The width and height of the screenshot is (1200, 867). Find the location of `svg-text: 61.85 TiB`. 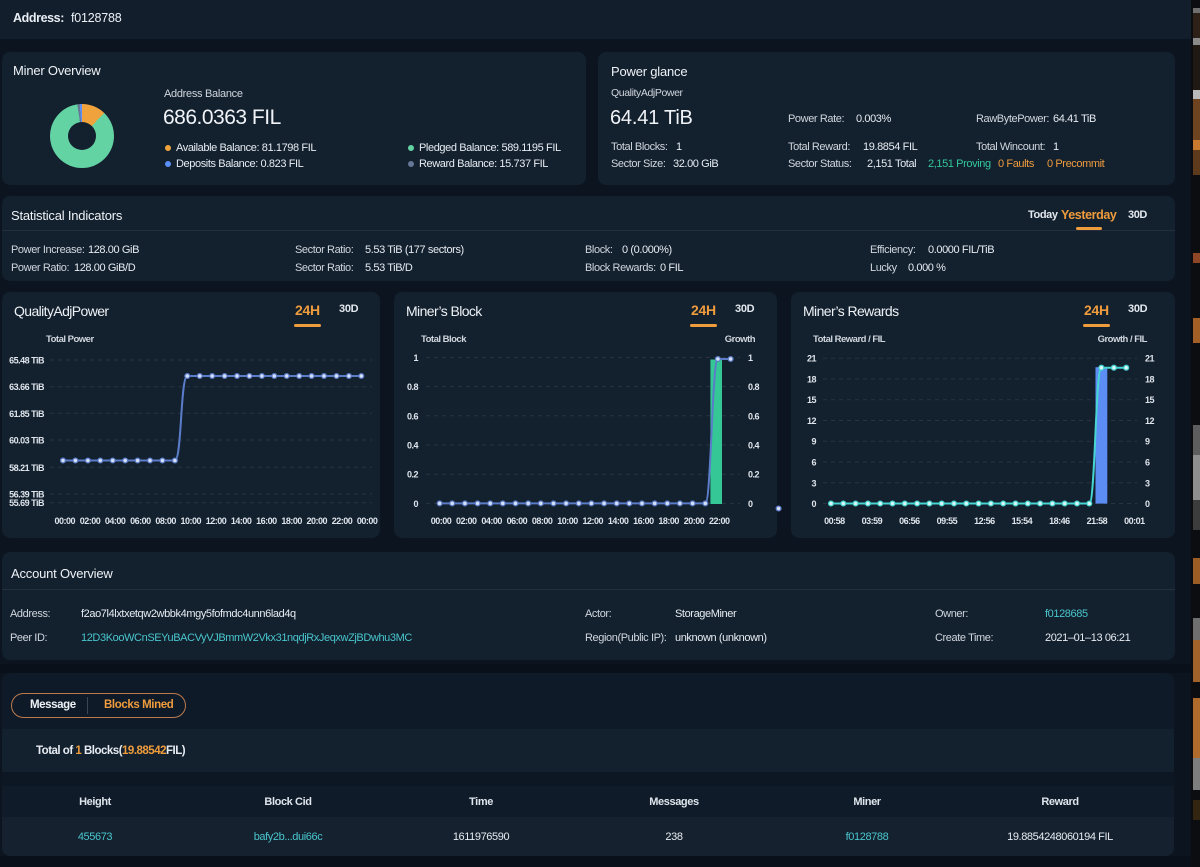

svg-text: 61.85 TiB is located at coordinates (27, 414).